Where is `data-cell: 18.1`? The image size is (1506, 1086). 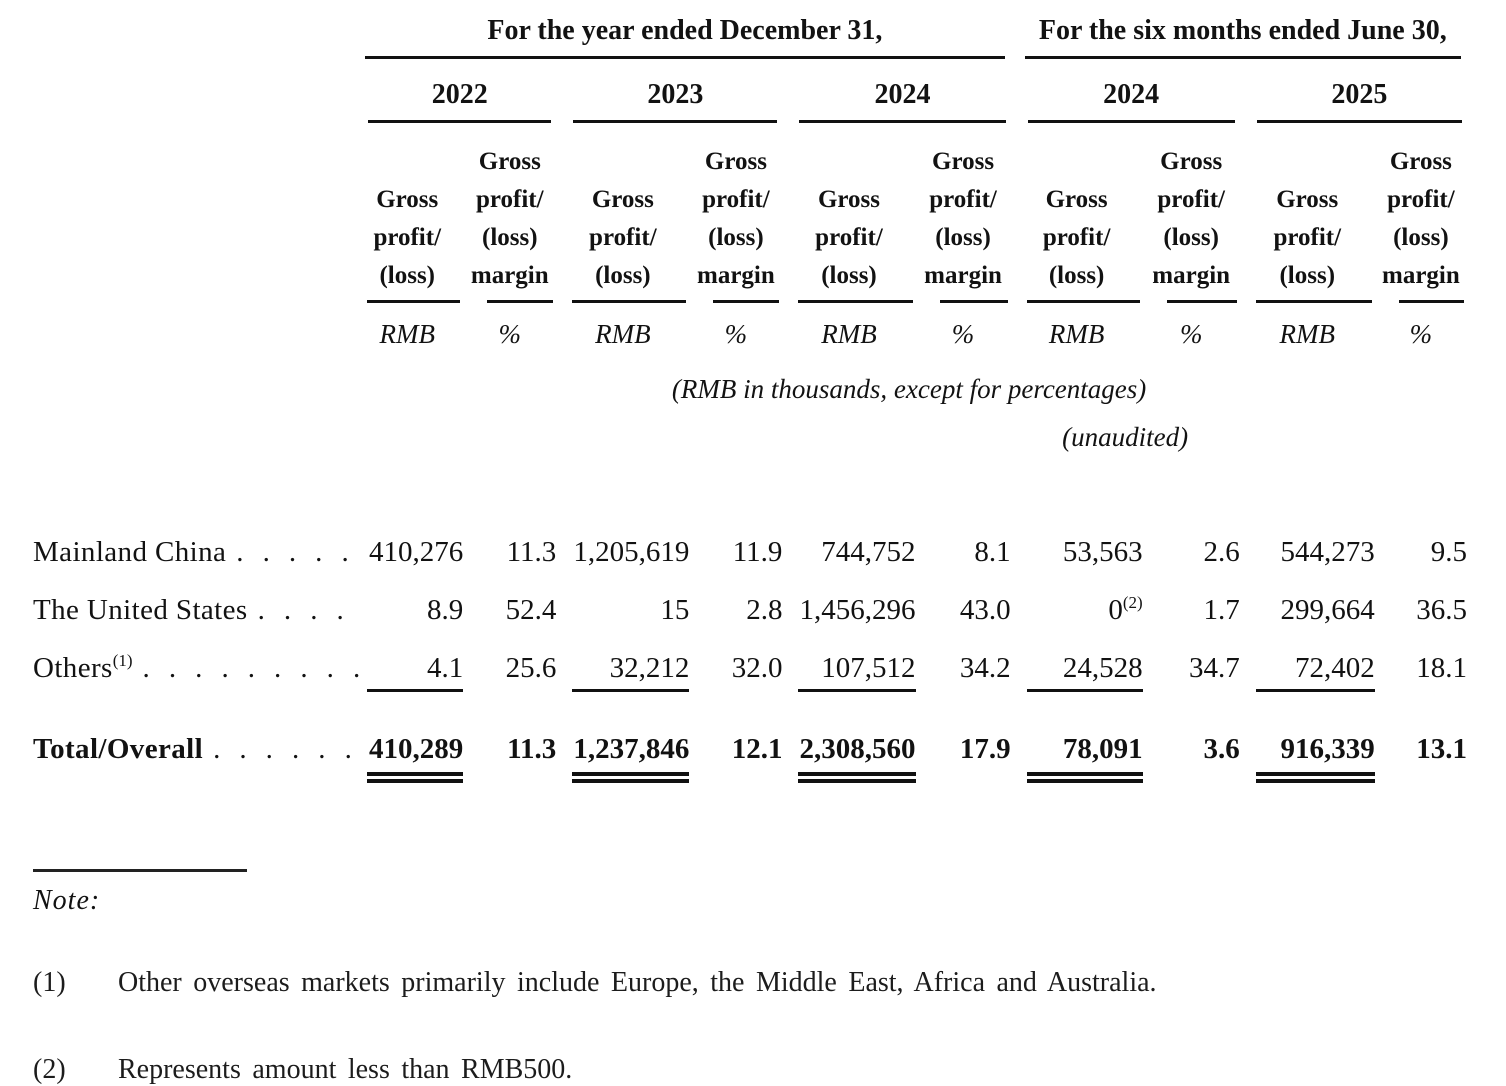
data-cell: 18.1 is located at coordinates (1441, 668).